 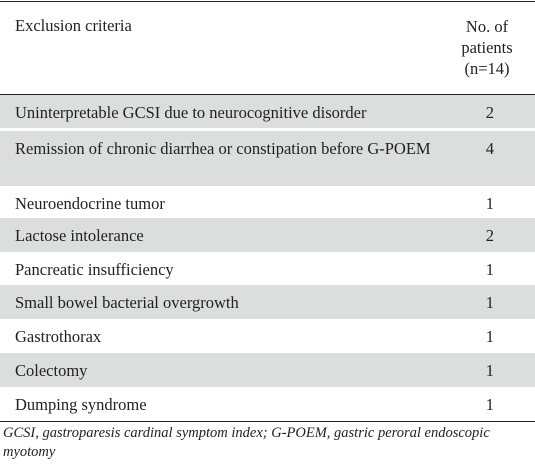 I want to click on row-label: Lactose intolerance, so click(x=79, y=235).